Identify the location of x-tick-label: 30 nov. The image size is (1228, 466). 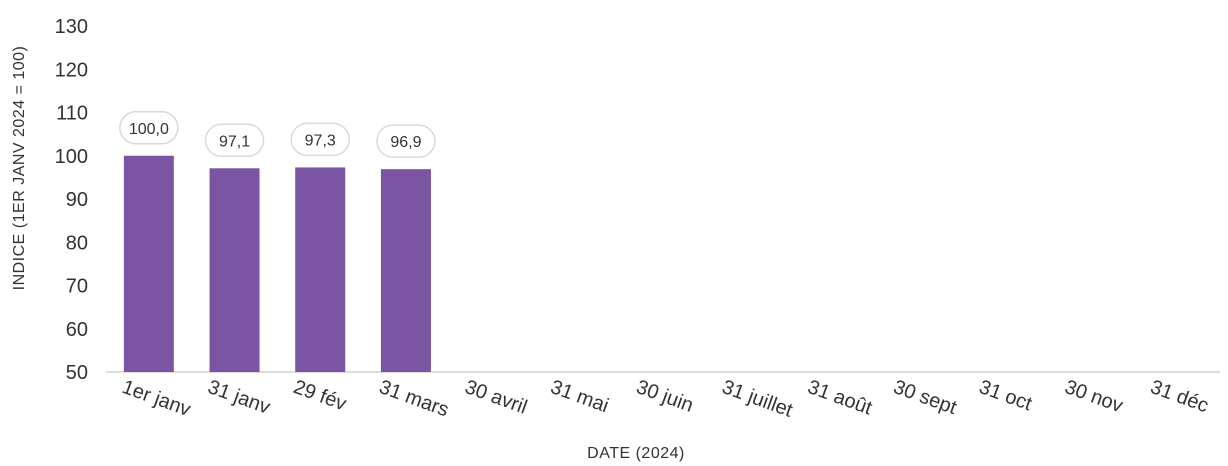
(1094, 396).